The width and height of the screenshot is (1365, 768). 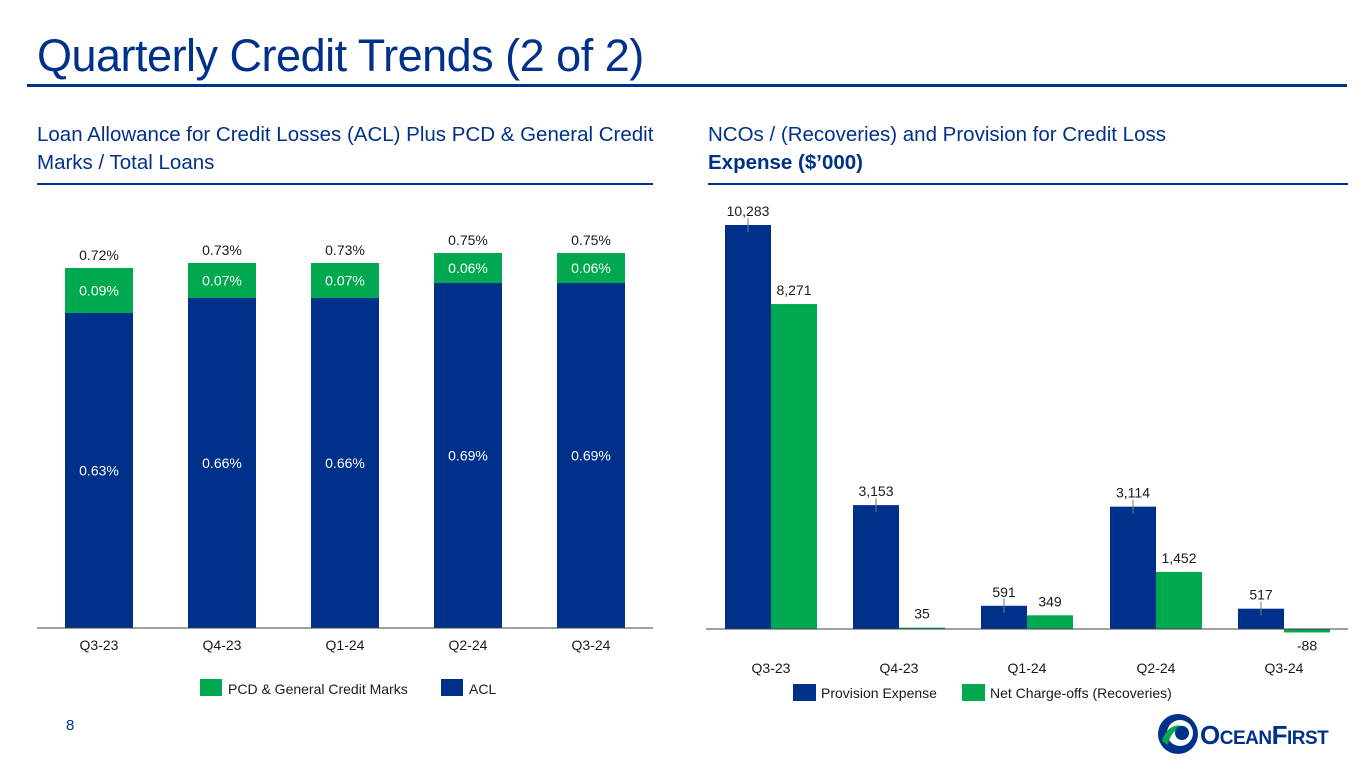 I want to click on provision-data-label: 3,114, so click(x=1133, y=493).